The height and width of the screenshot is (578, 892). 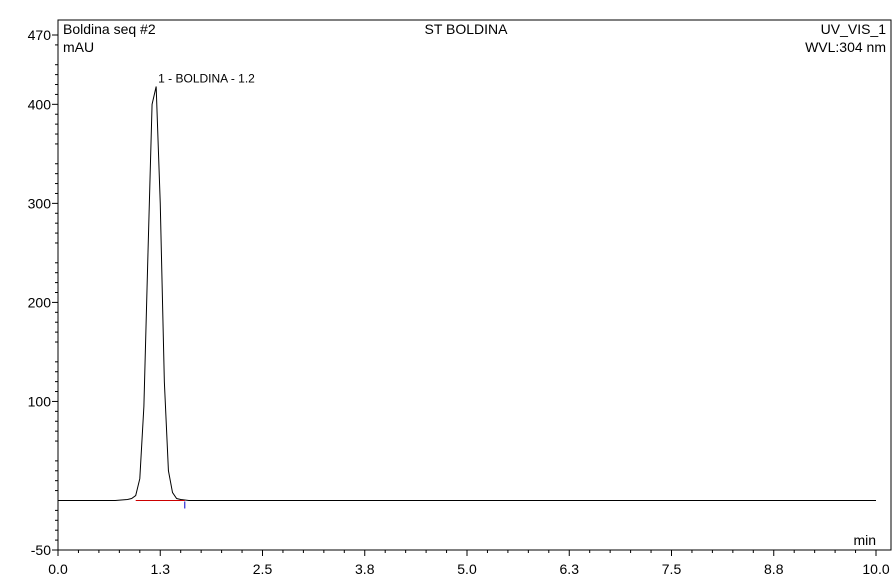 What do you see at coordinates (864, 540) in the screenshot?
I see `x-axis-label: min` at bounding box center [864, 540].